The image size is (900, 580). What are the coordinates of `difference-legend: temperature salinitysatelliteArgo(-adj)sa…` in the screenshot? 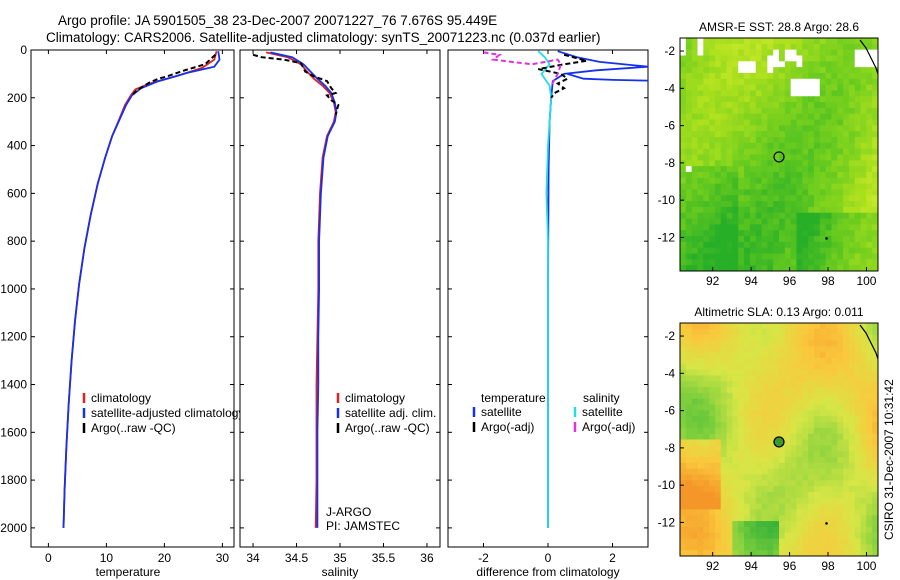 It's located at (553, 412).